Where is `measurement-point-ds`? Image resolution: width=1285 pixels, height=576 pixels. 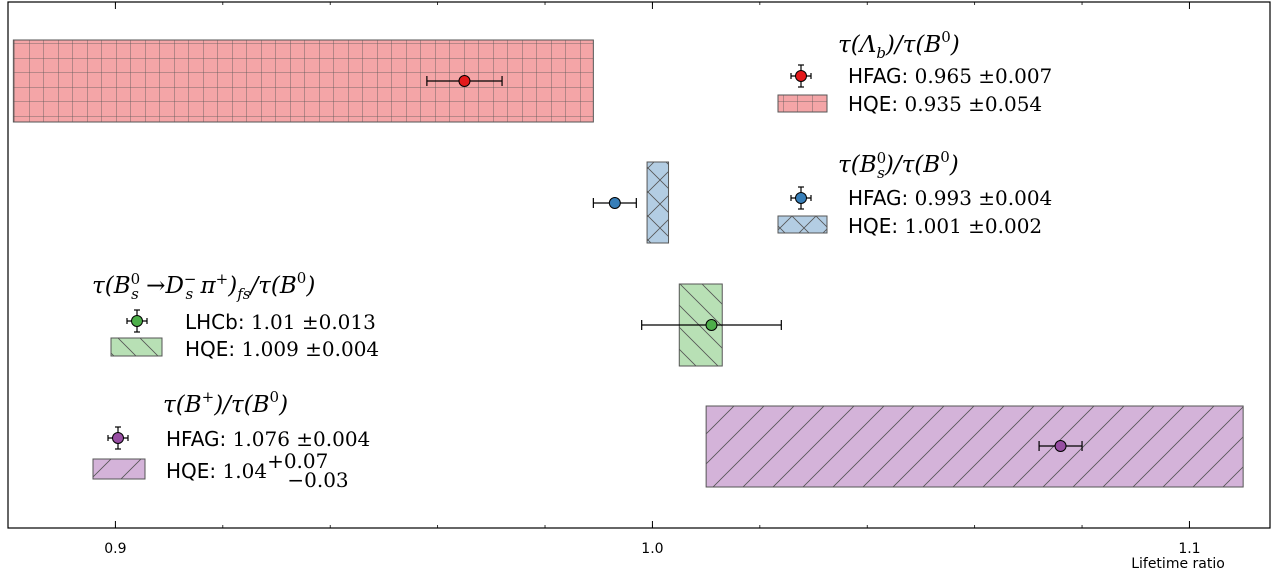
measurement-point-ds is located at coordinates (711, 325).